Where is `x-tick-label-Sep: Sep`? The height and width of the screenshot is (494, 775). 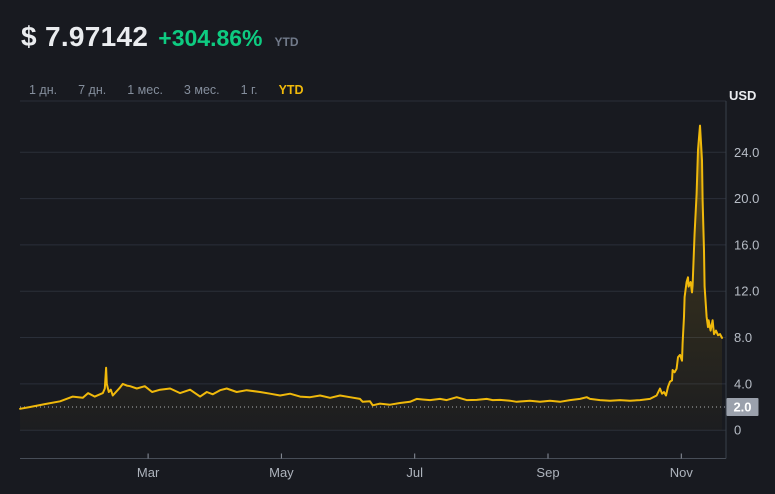 x-tick-label-Sep: Sep is located at coordinates (547, 472).